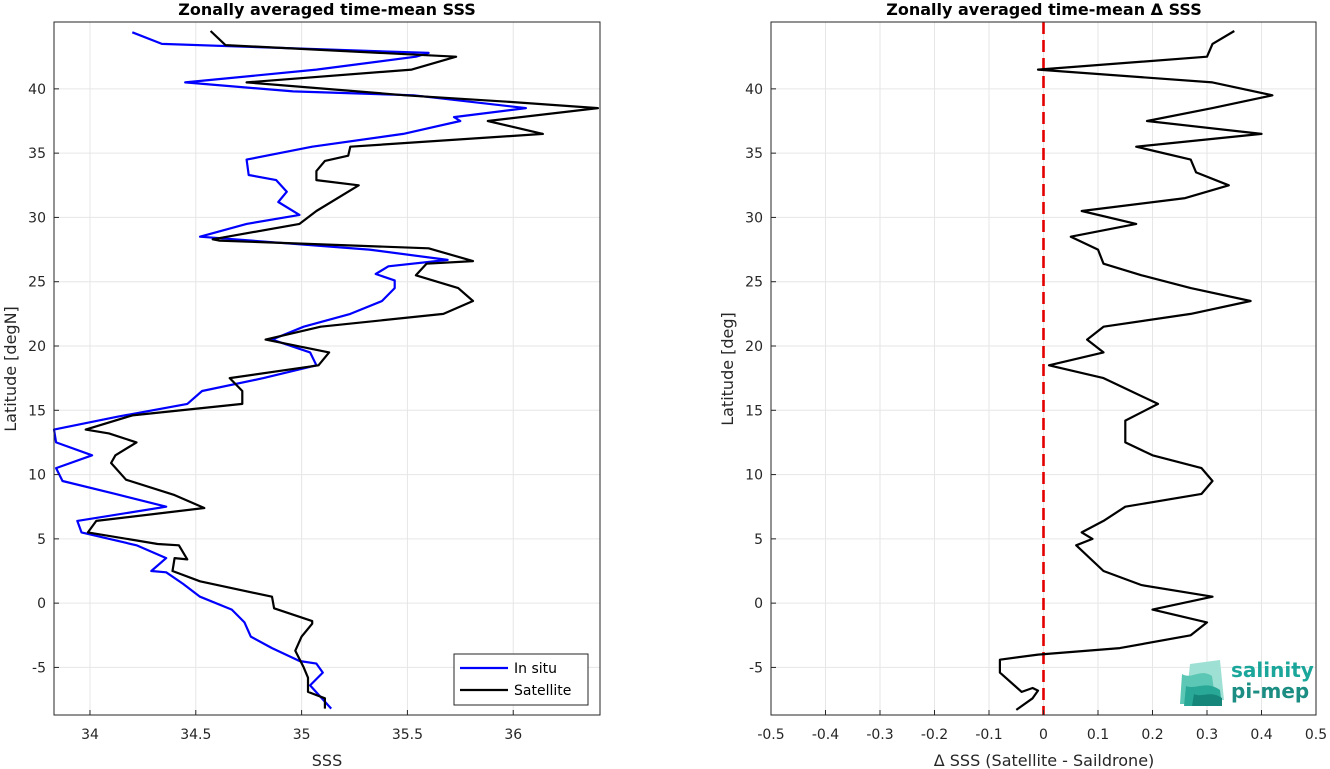 The height and width of the screenshot is (769, 1330). What do you see at coordinates (879, 735) in the screenshot?
I see `x-tick-label: -0.3` at bounding box center [879, 735].